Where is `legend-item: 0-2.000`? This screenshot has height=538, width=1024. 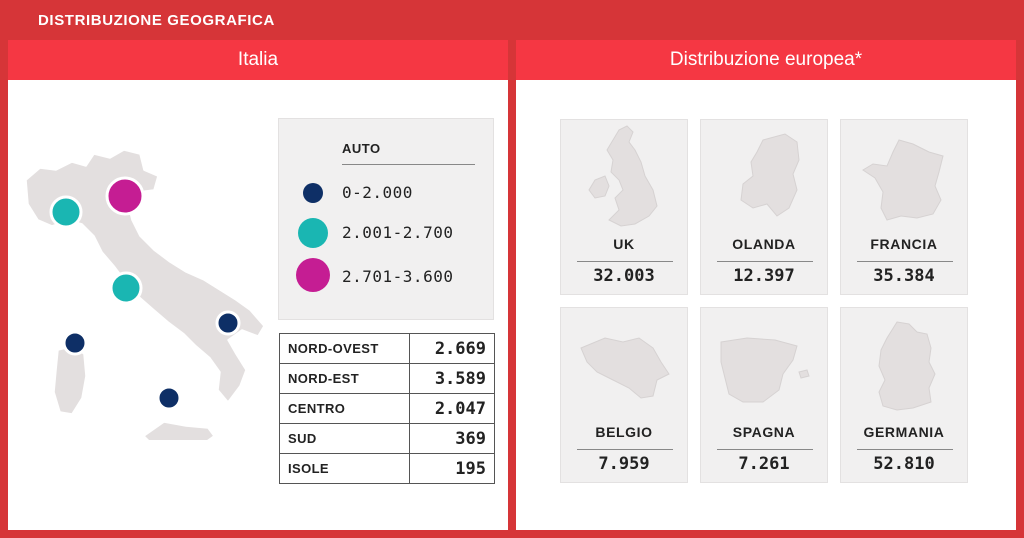
legend-item: 0-2.000 is located at coordinates (387, 193).